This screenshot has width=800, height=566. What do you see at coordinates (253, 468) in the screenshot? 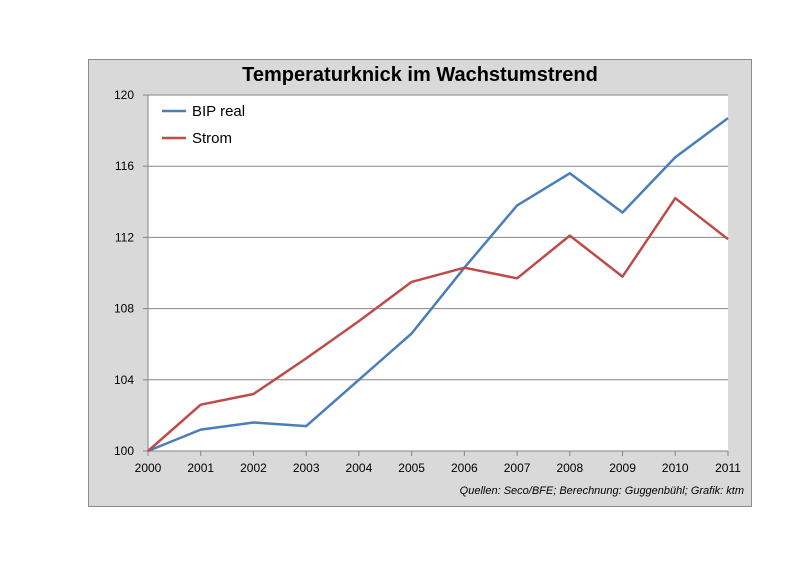
I see `x-tick-label: 2002` at bounding box center [253, 468].